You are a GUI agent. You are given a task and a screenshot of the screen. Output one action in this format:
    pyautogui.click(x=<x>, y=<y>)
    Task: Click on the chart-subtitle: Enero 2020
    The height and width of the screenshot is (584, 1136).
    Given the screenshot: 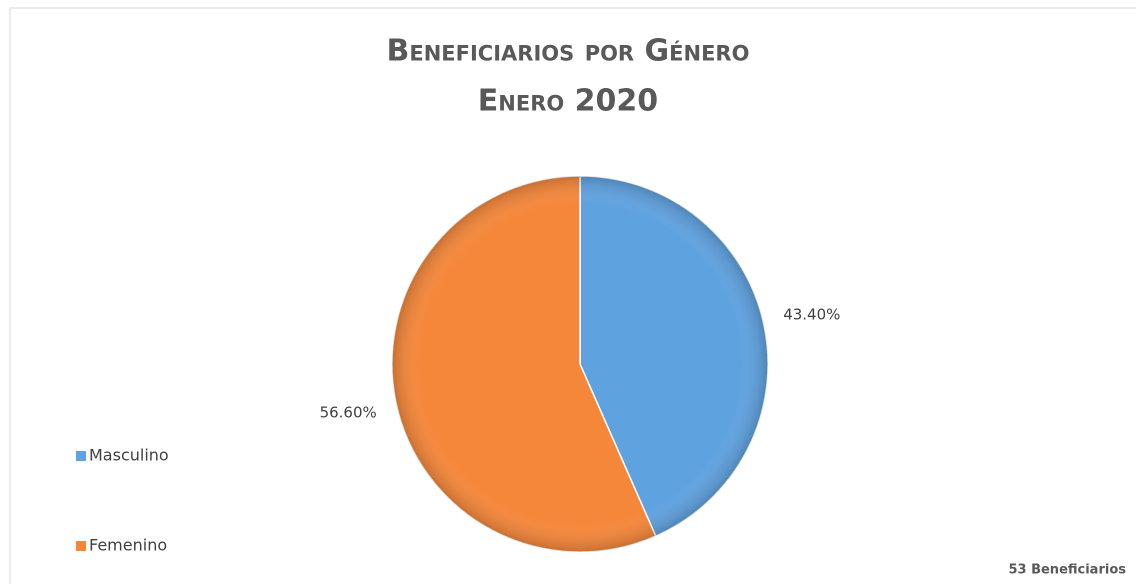 What is the action you would take?
    pyautogui.click(x=568, y=101)
    